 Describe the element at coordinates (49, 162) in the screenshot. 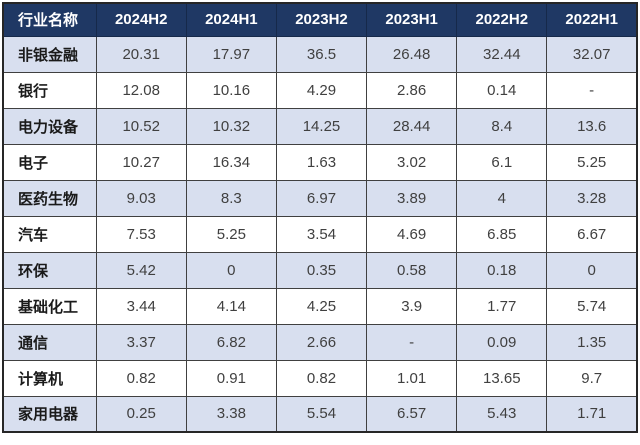

I see `row-label: 电子` at that location.